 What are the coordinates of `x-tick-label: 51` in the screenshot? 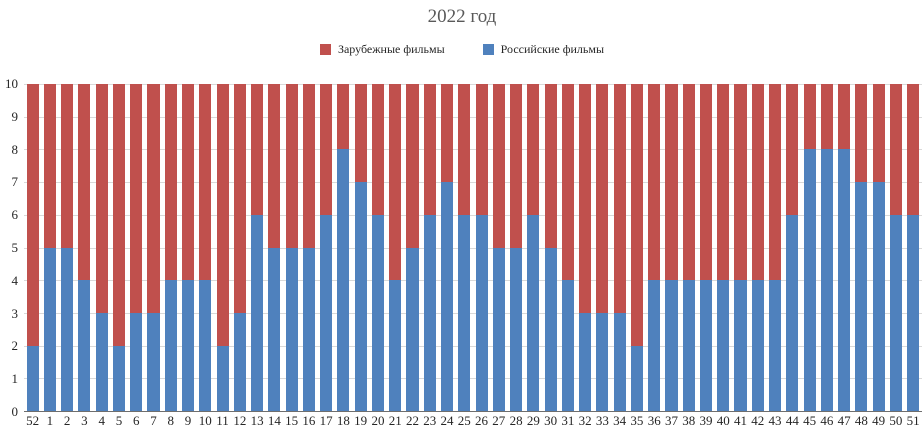 It's located at (913, 420).